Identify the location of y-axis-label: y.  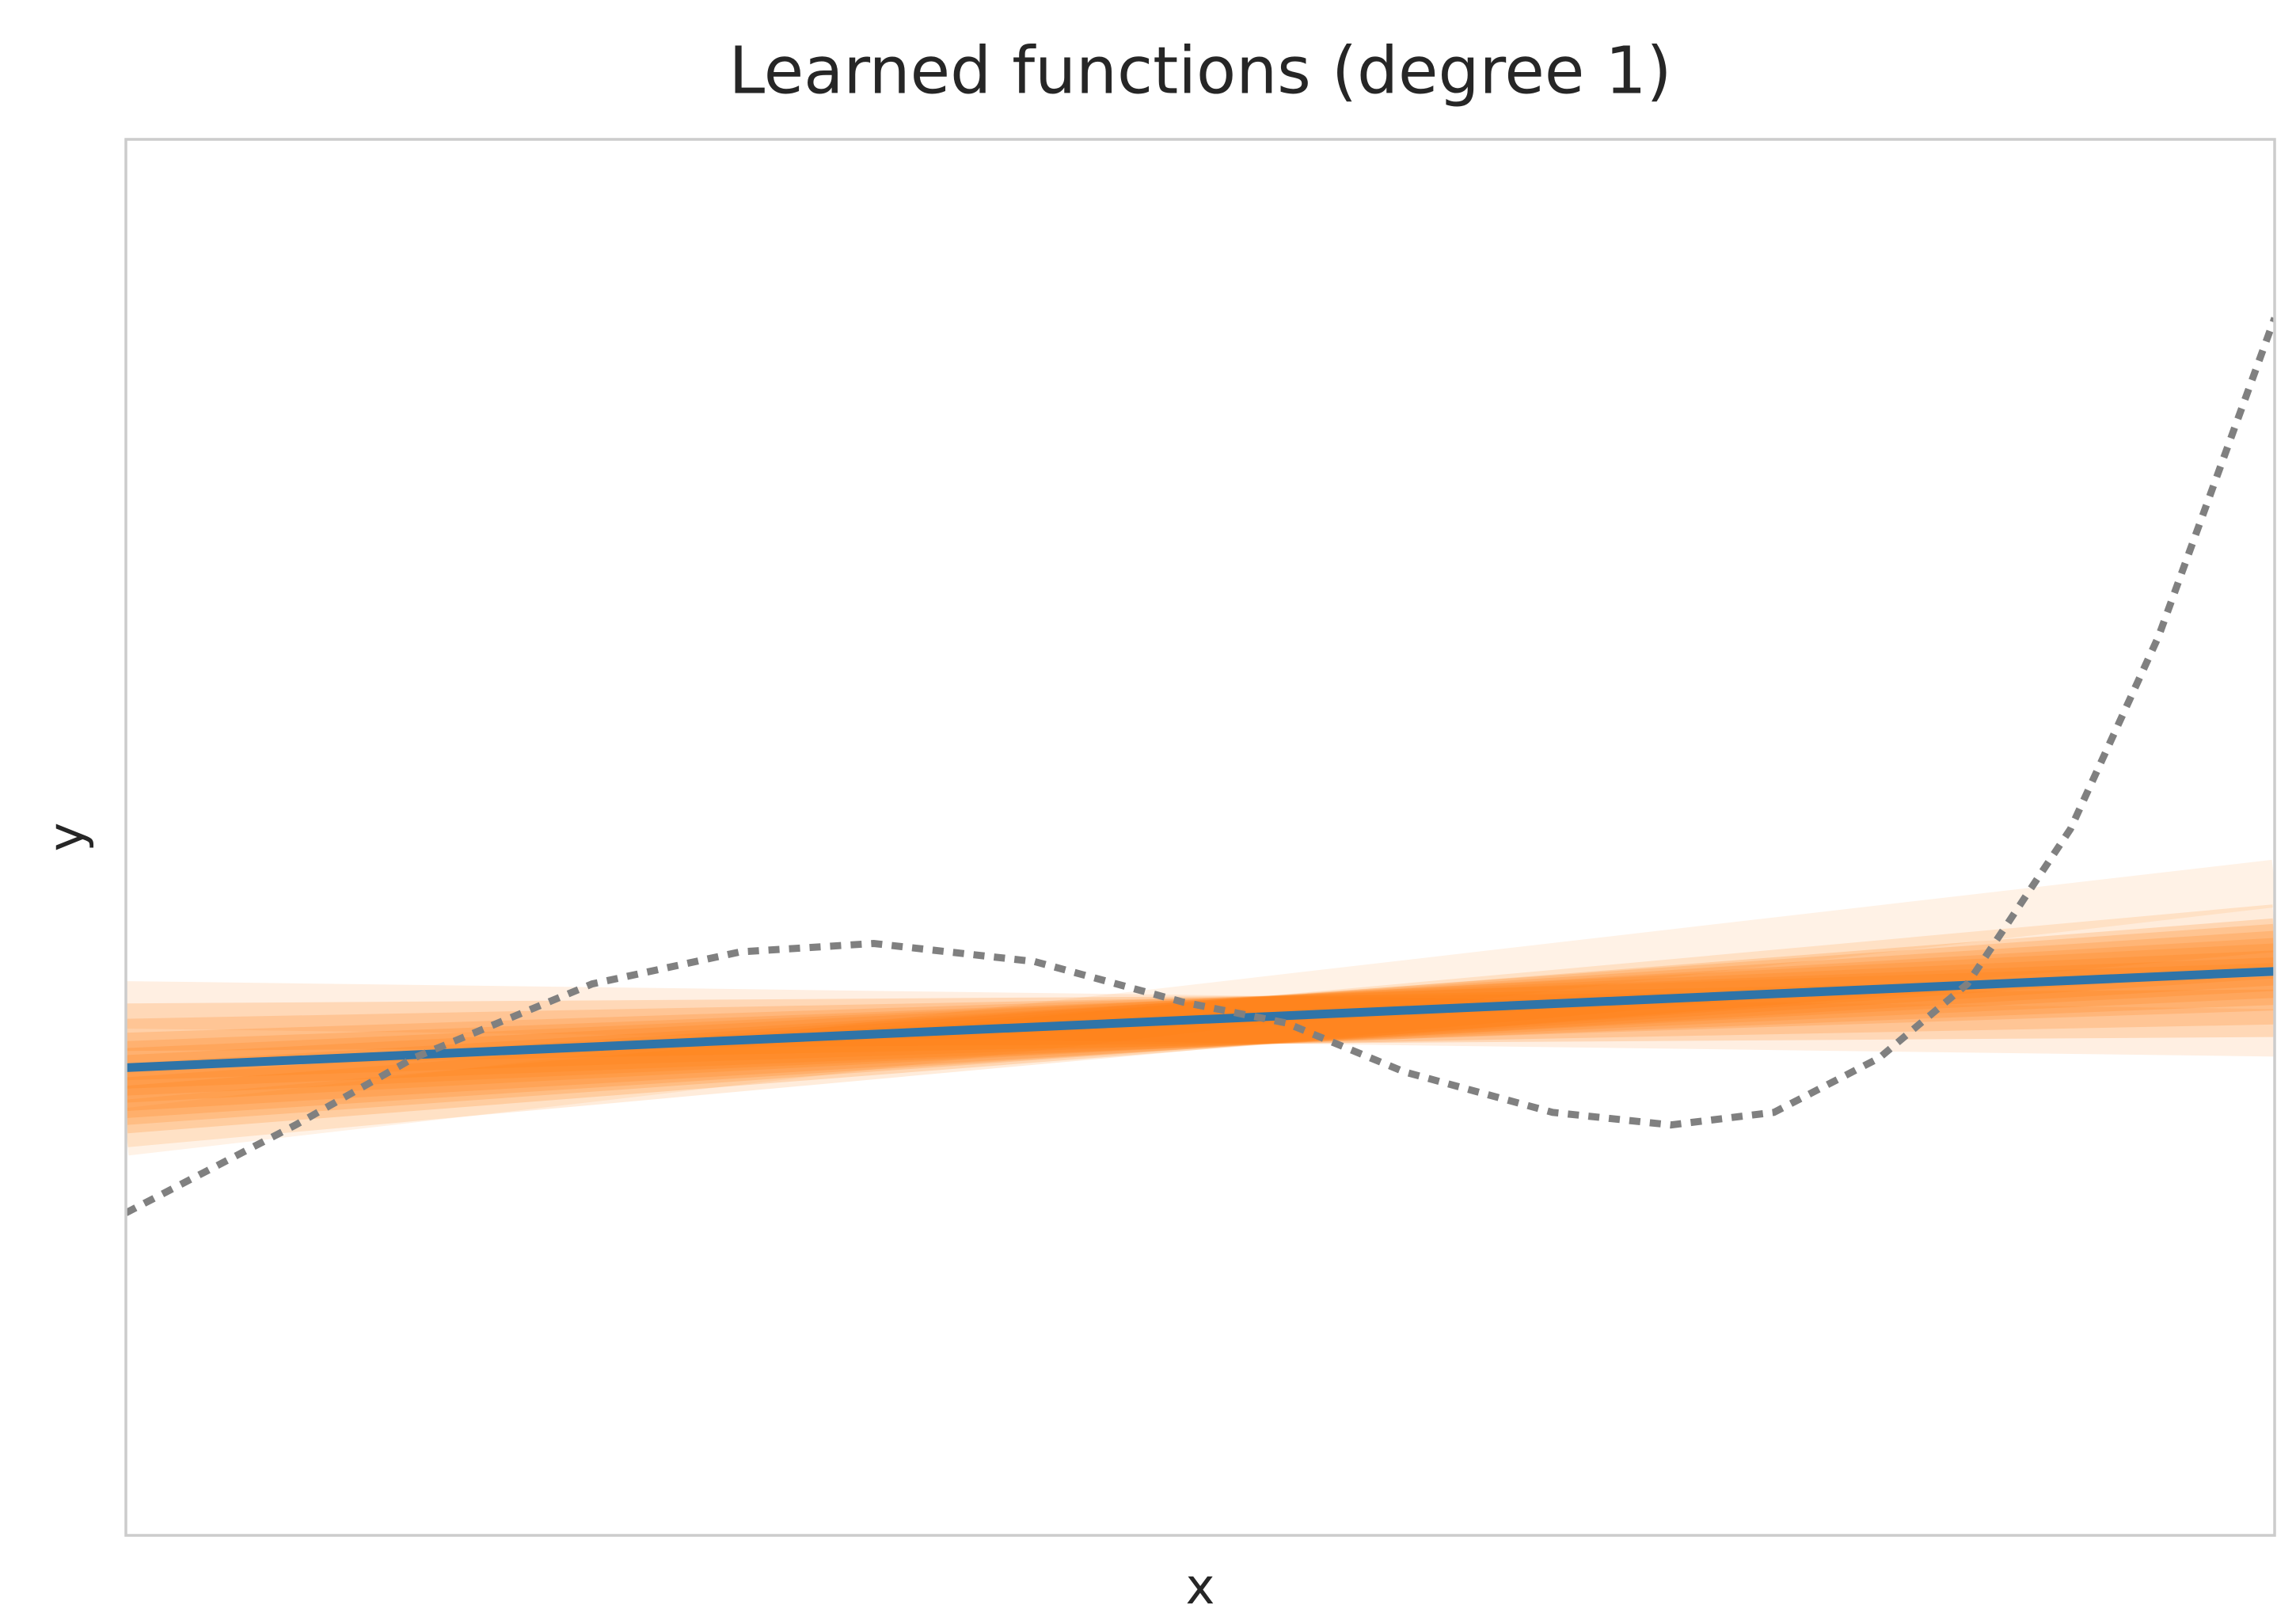
(66, 838).